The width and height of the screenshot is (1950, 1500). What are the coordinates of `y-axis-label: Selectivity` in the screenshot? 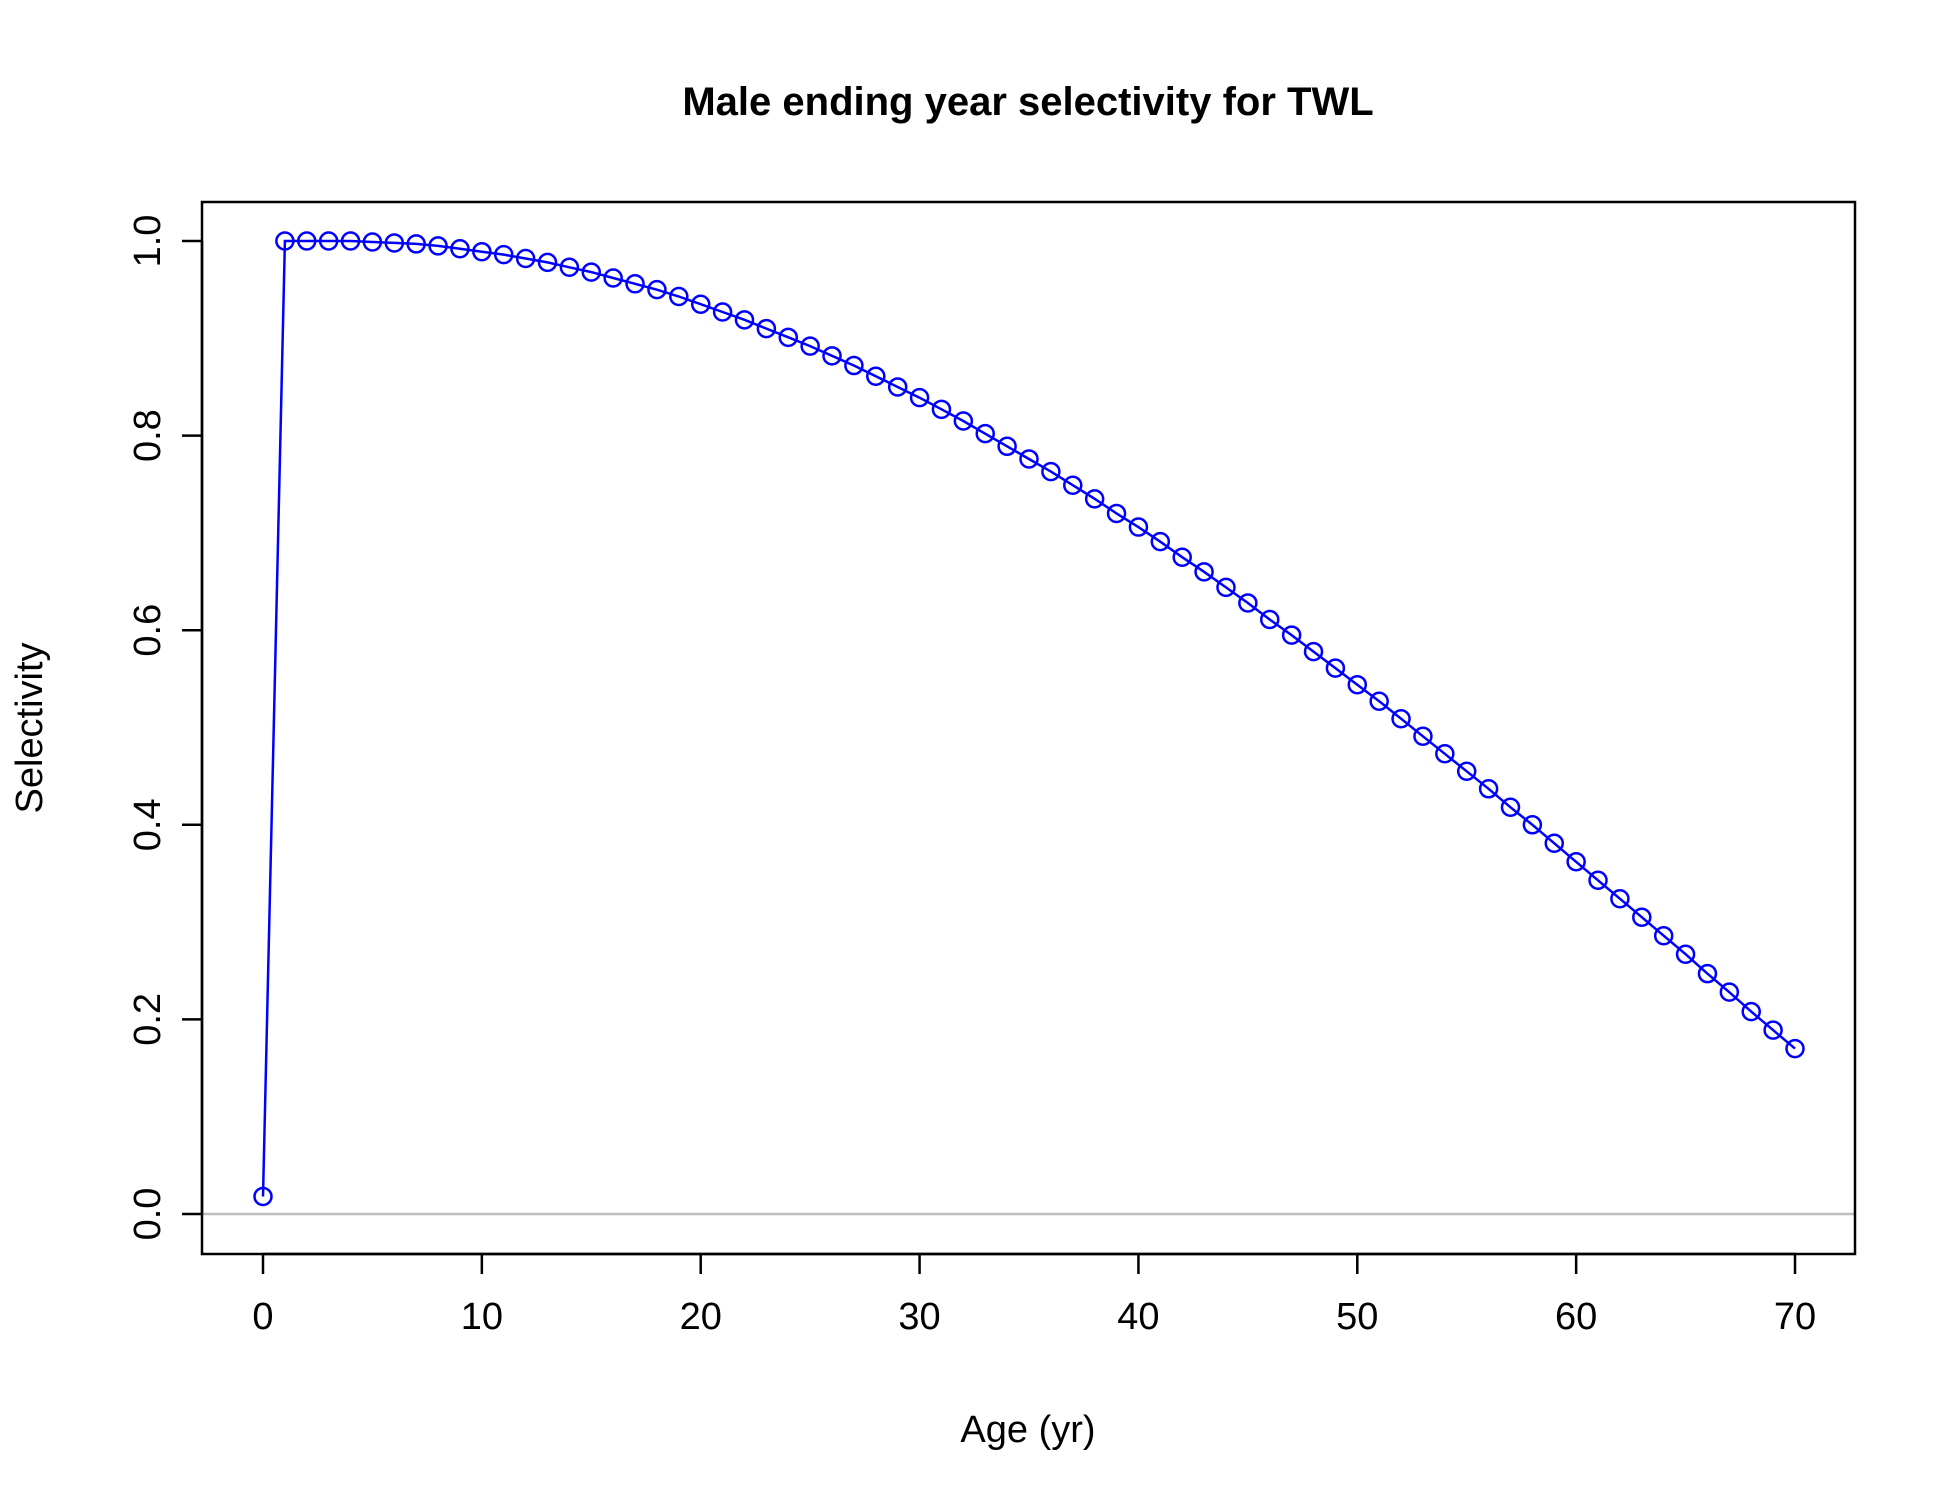 It's located at (30, 727).